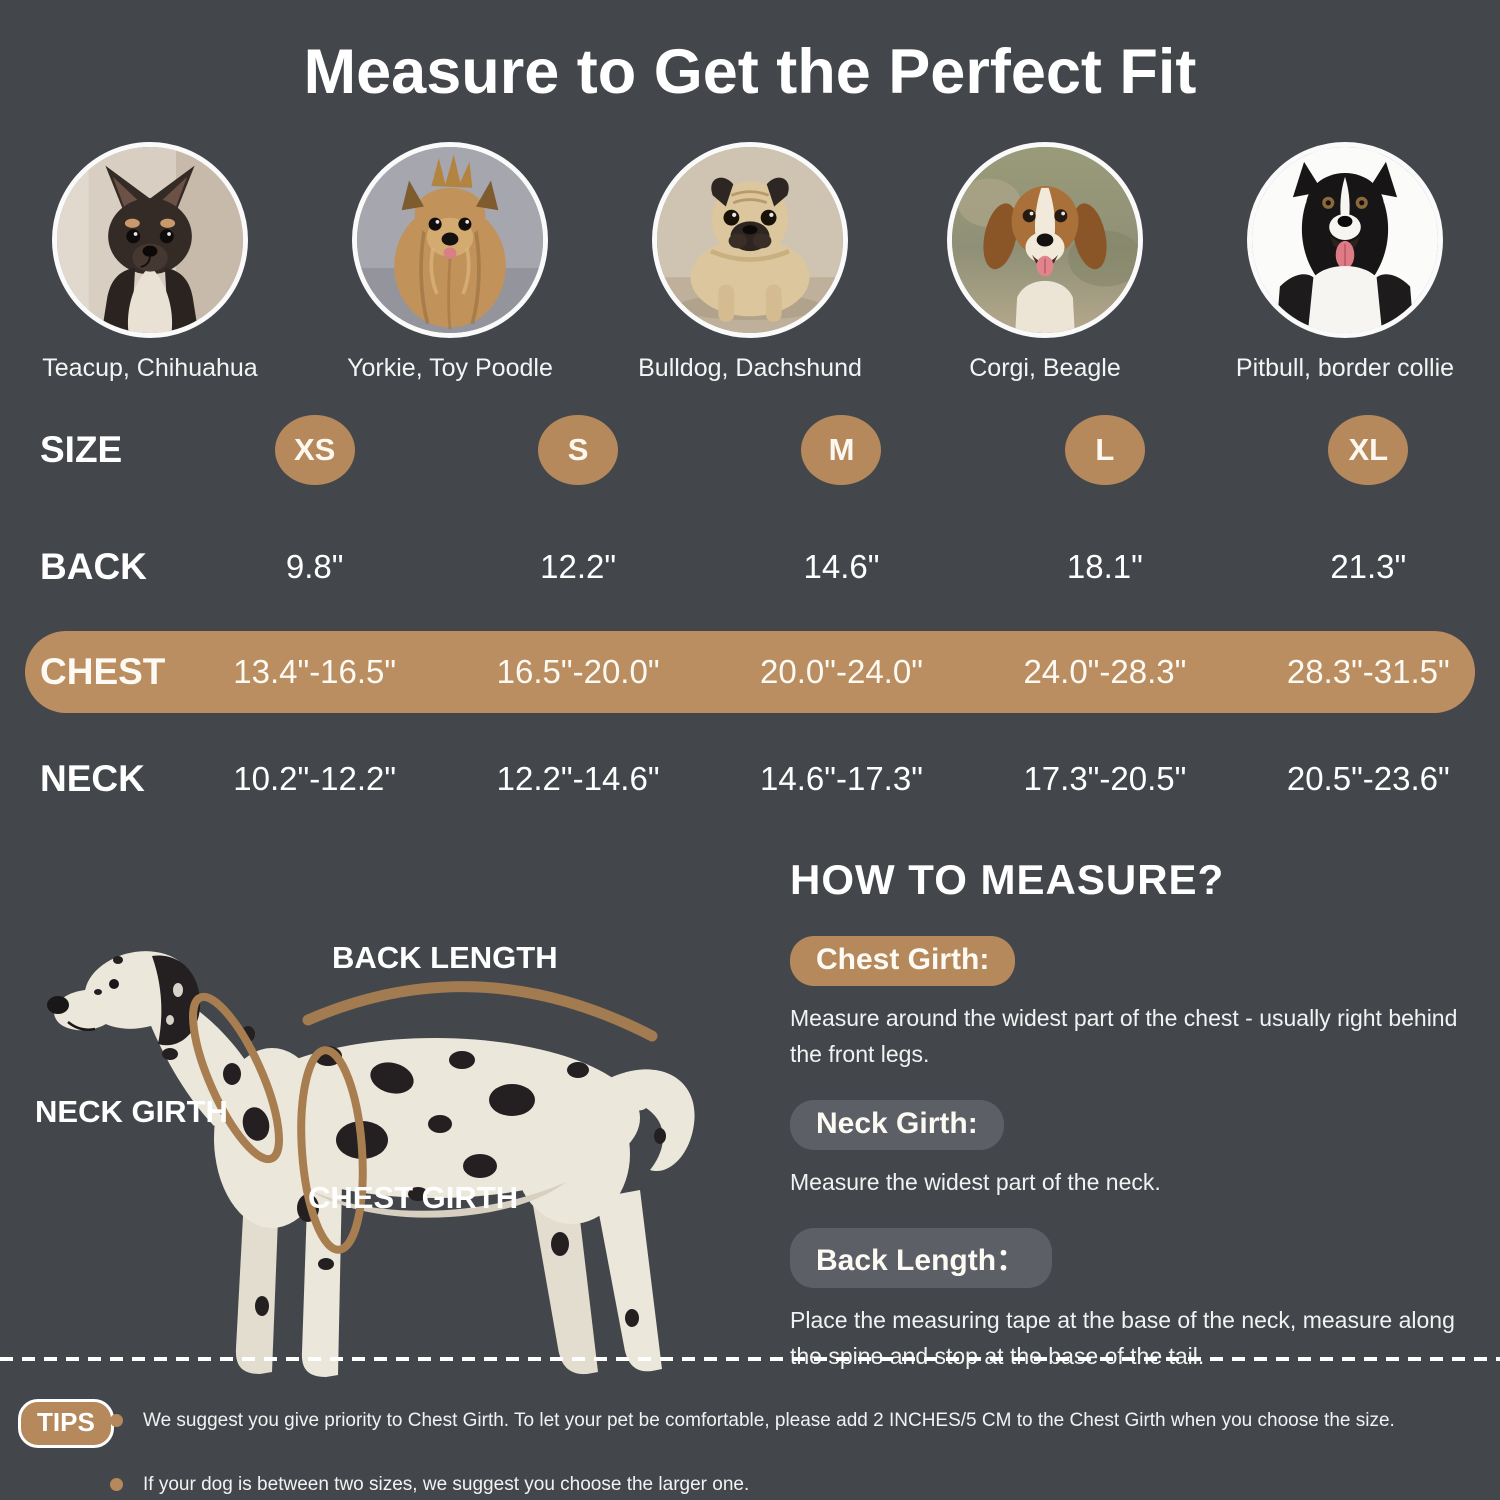 This screenshot has height=1500, width=1500. Describe the element at coordinates (841, 778) in the screenshot. I see `neck-value: 14.6"-17.3"` at that location.